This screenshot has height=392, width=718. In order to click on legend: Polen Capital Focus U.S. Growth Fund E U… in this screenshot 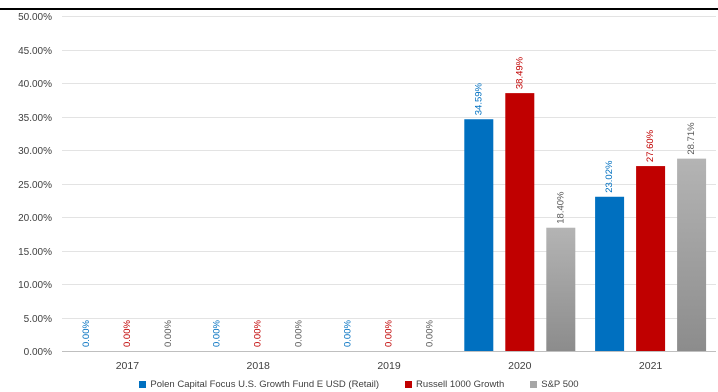, I will do `click(359, 384)`.